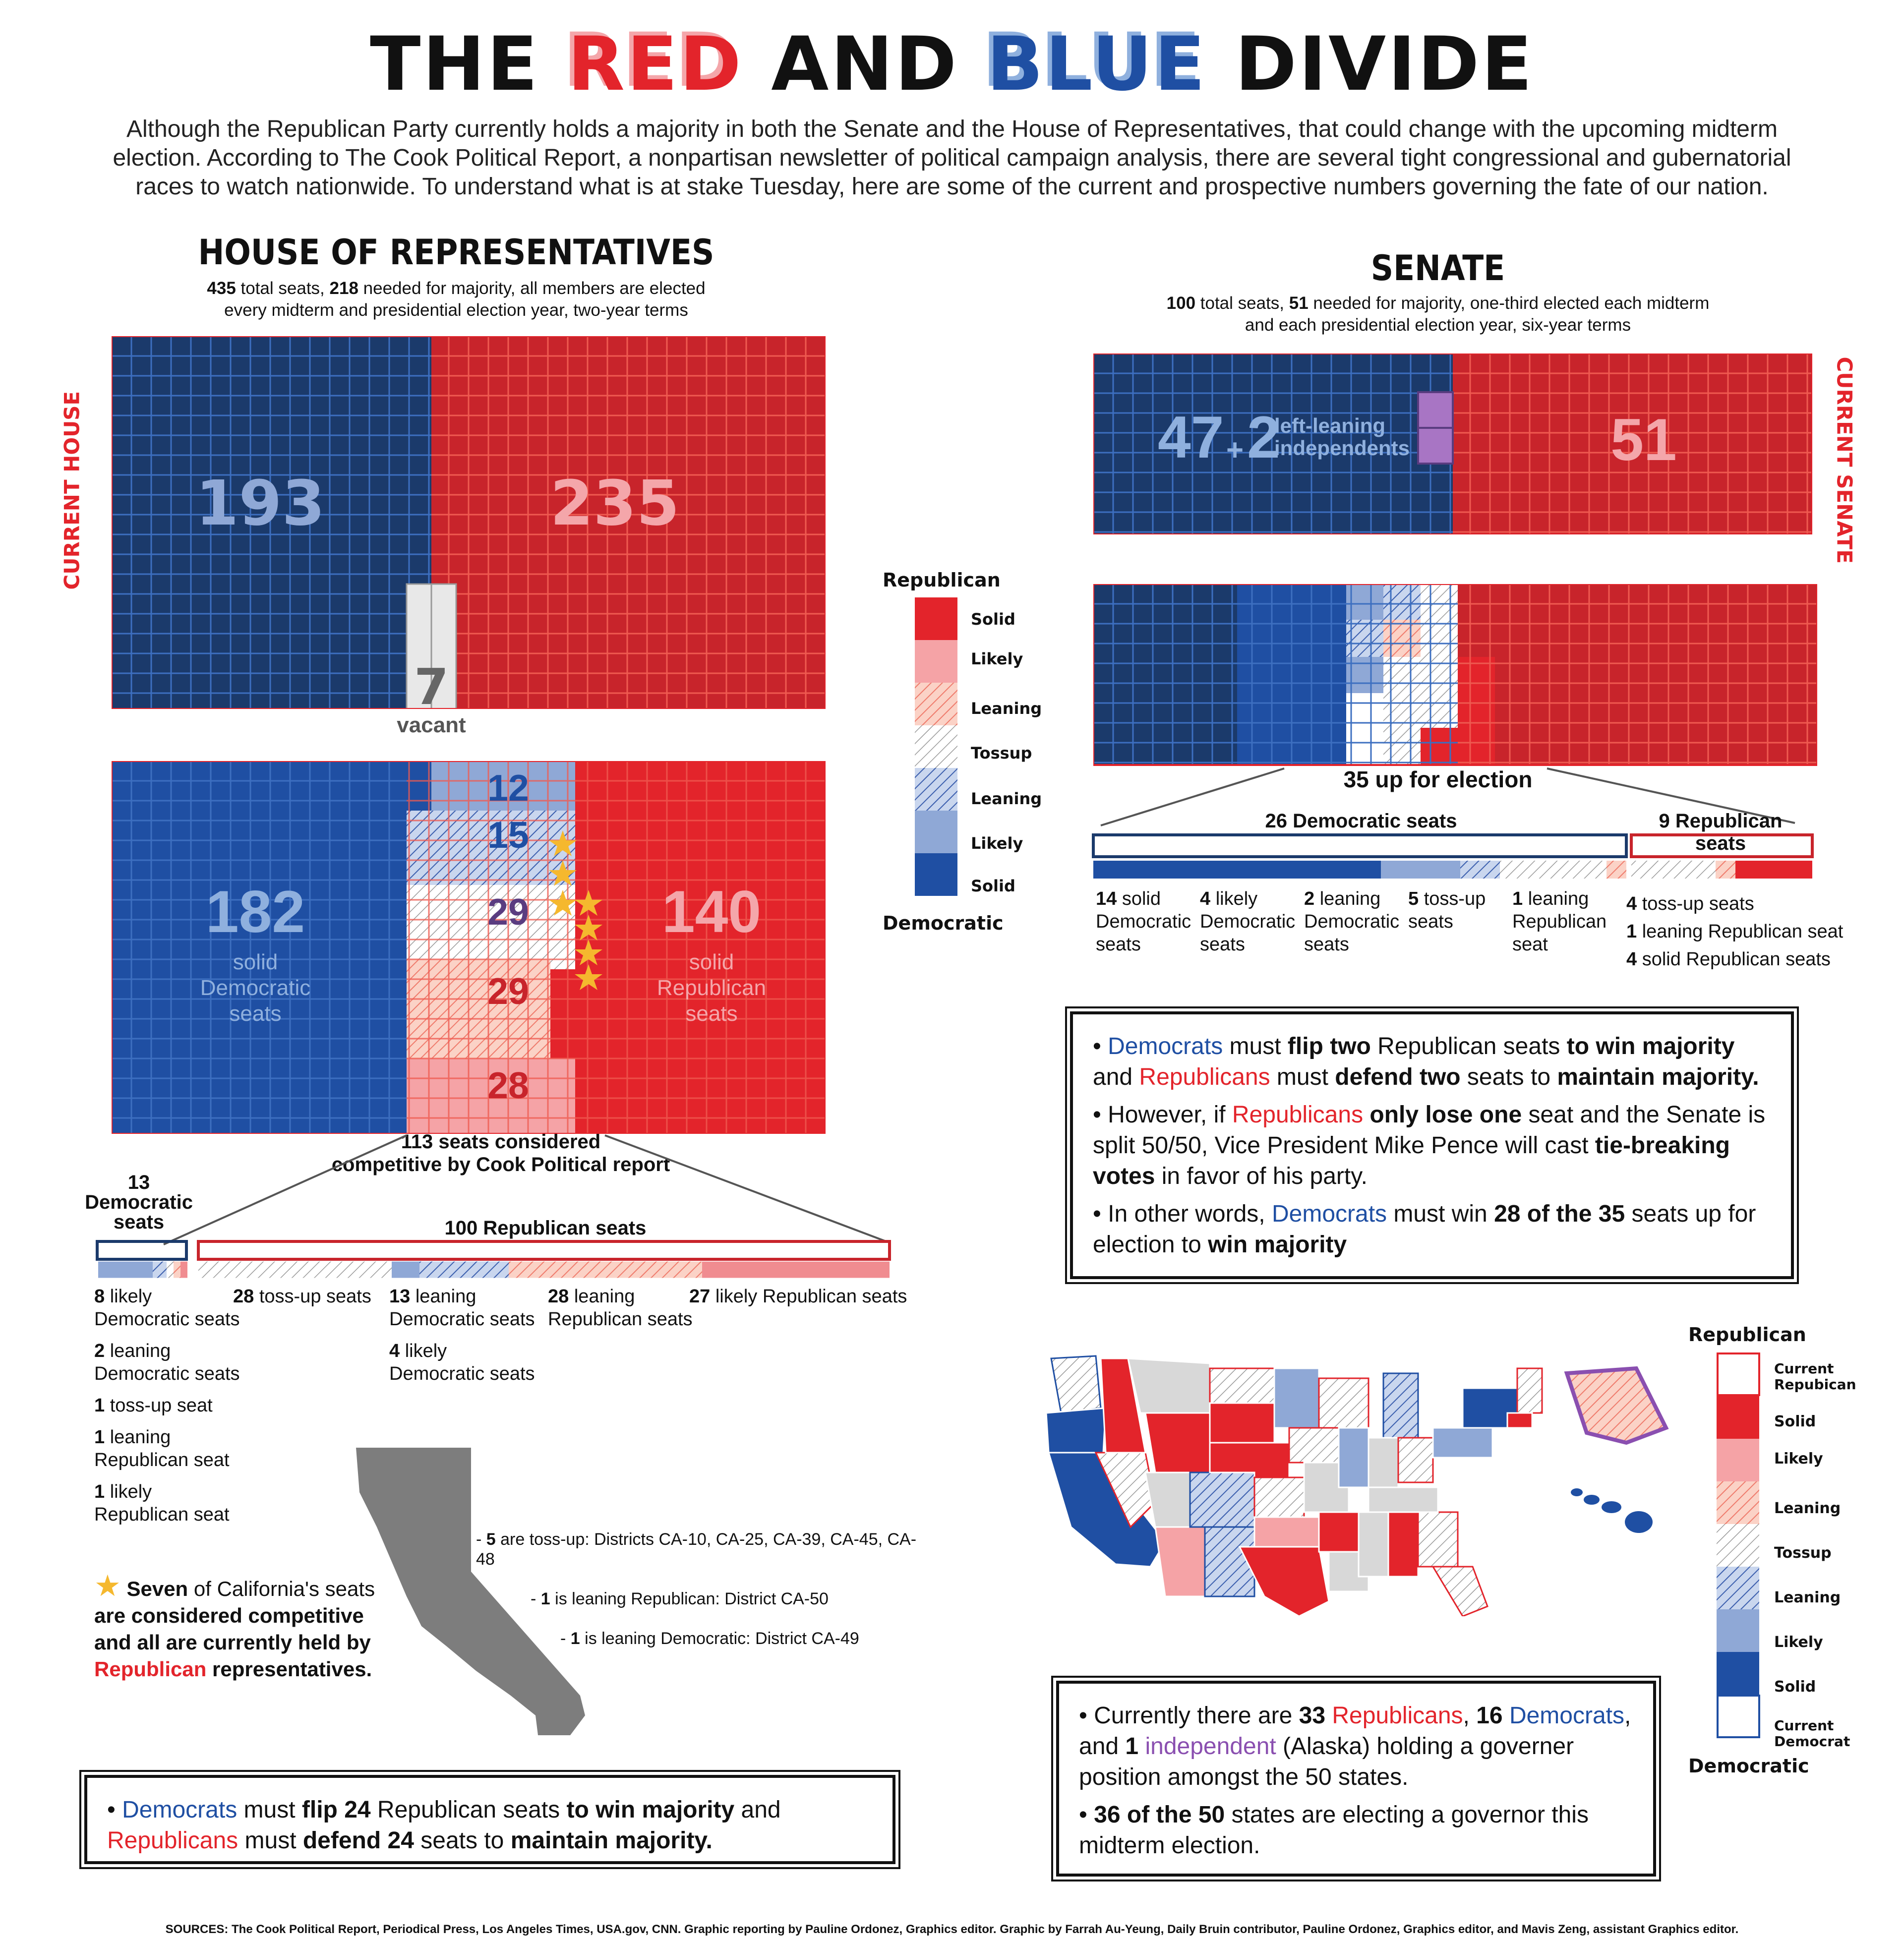 Image resolution: width=1904 pixels, height=1939 pixels. What do you see at coordinates (798, 1296) in the screenshot?
I see `house-rep-breakdown-likely-rep: 27 likely Republican seats` at bounding box center [798, 1296].